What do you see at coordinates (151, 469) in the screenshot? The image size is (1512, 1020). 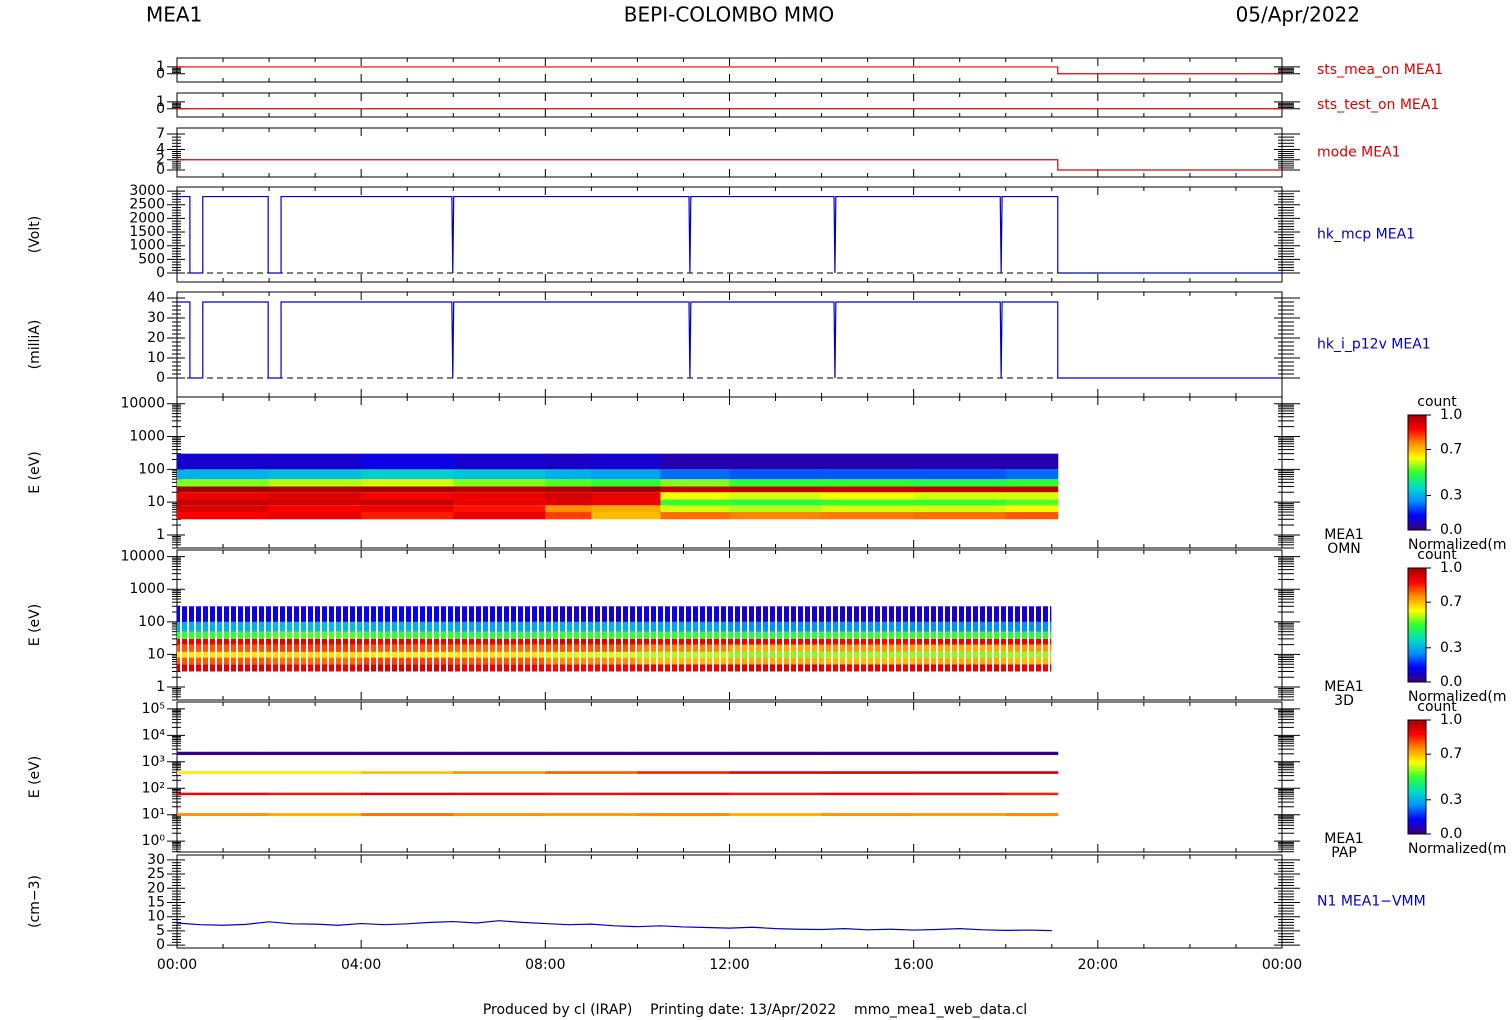 I see `y-tick-label: 100` at bounding box center [151, 469].